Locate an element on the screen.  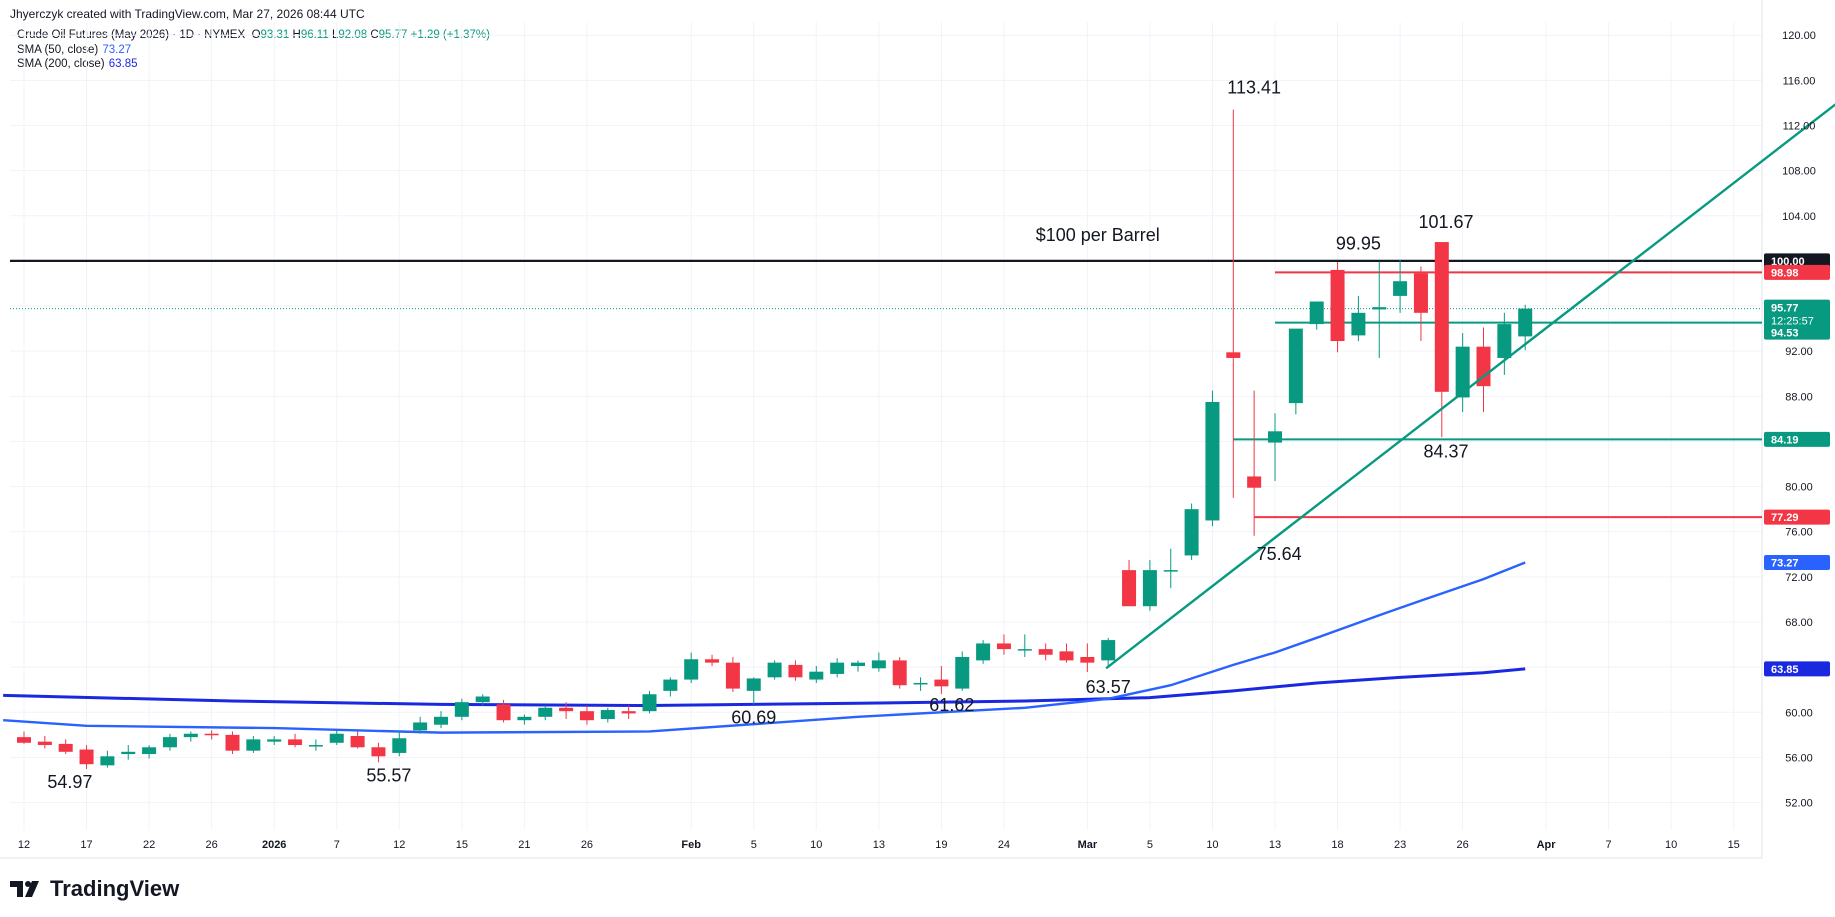
y-tick-label: 104.00 is located at coordinates (1799, 217).